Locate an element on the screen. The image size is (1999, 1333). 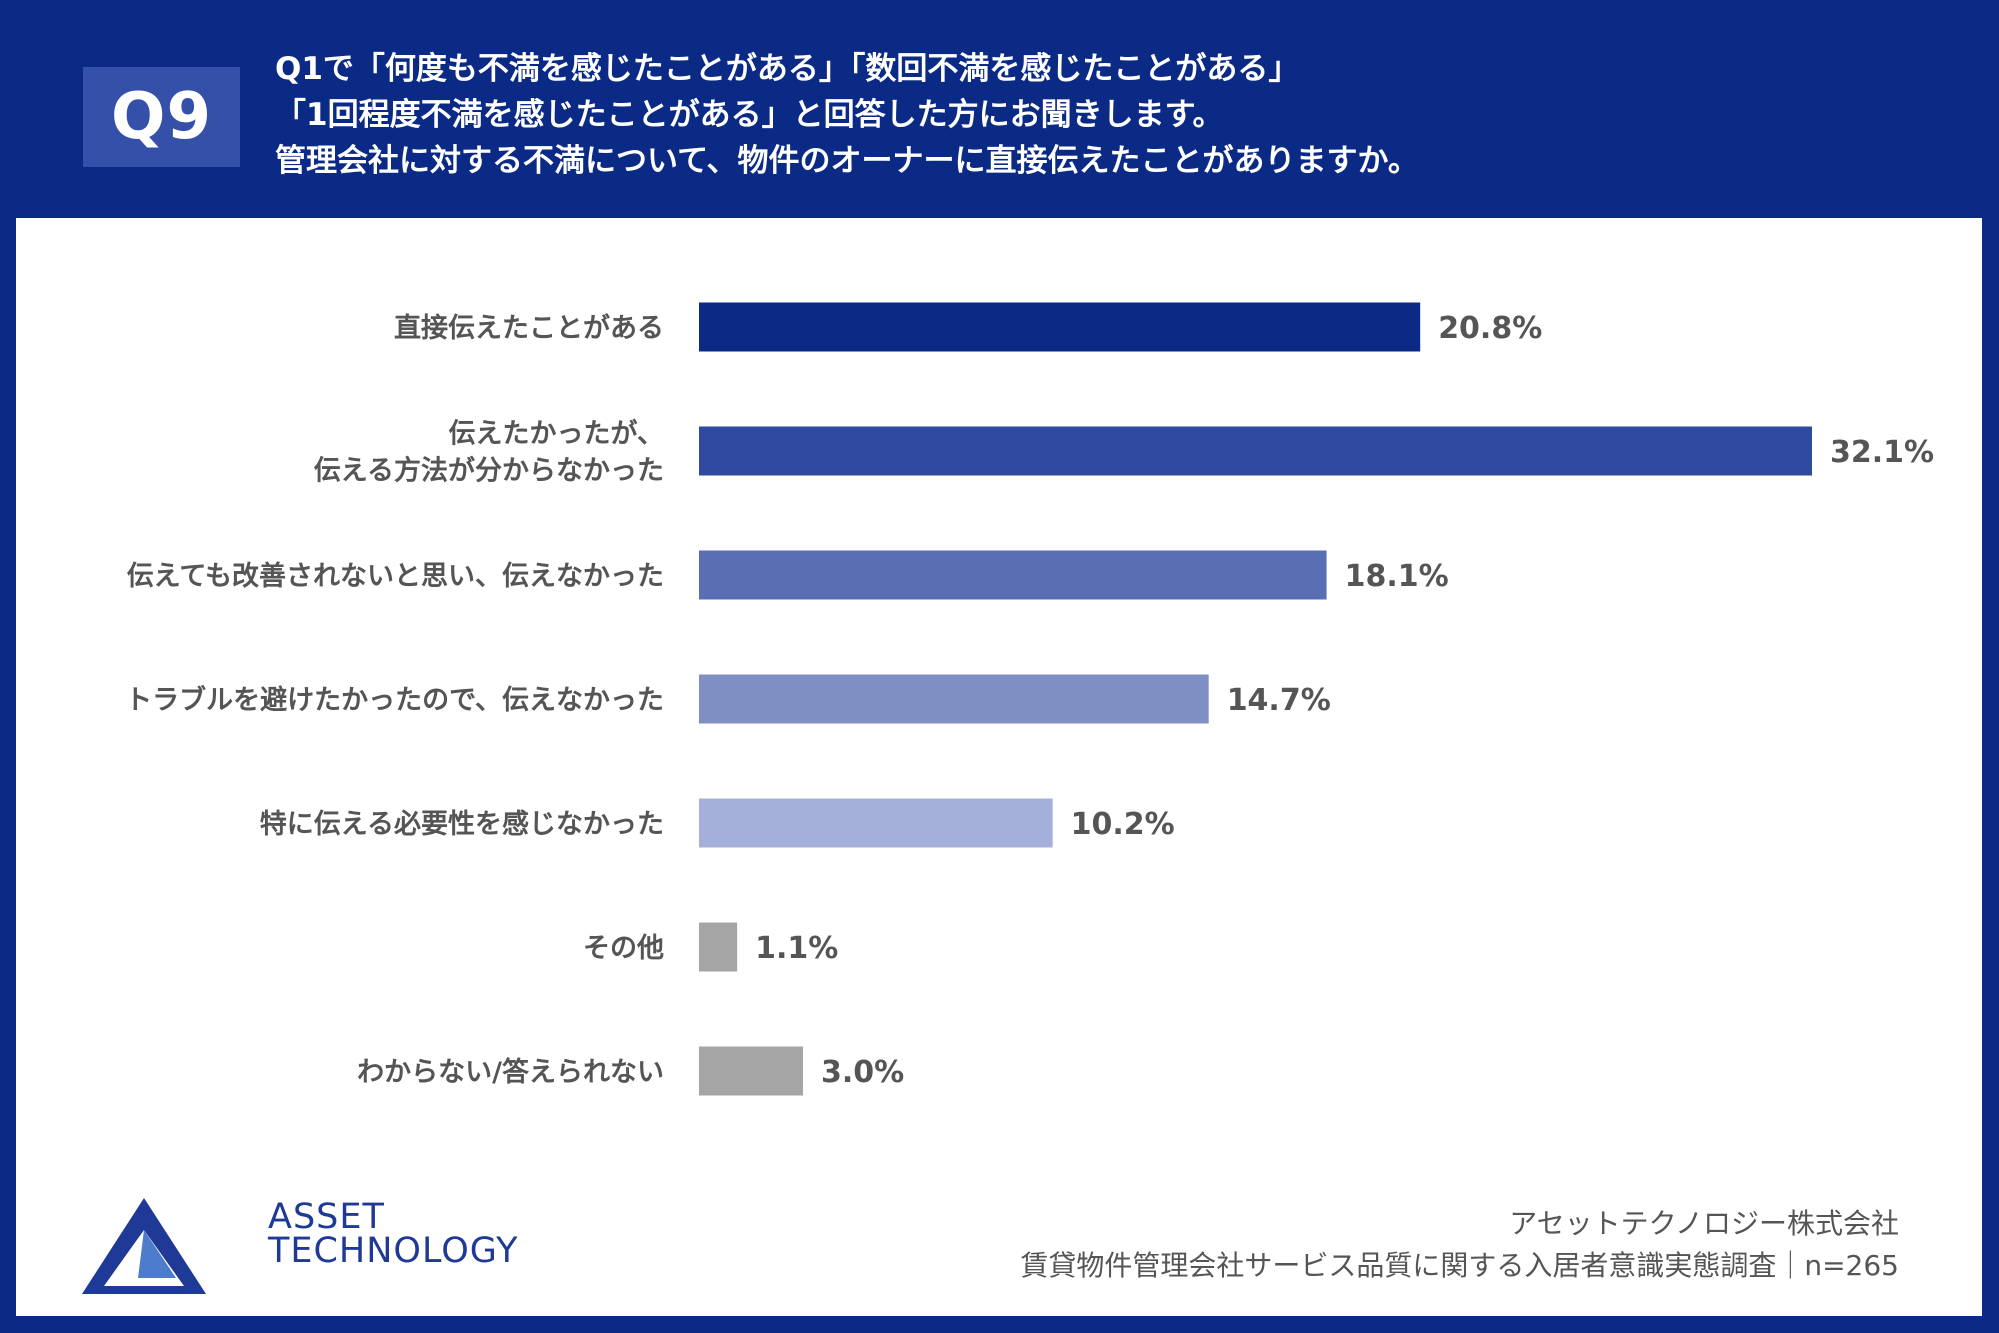
category-label-1: 直接伝えたことがある is located at coordinates (529, 328).